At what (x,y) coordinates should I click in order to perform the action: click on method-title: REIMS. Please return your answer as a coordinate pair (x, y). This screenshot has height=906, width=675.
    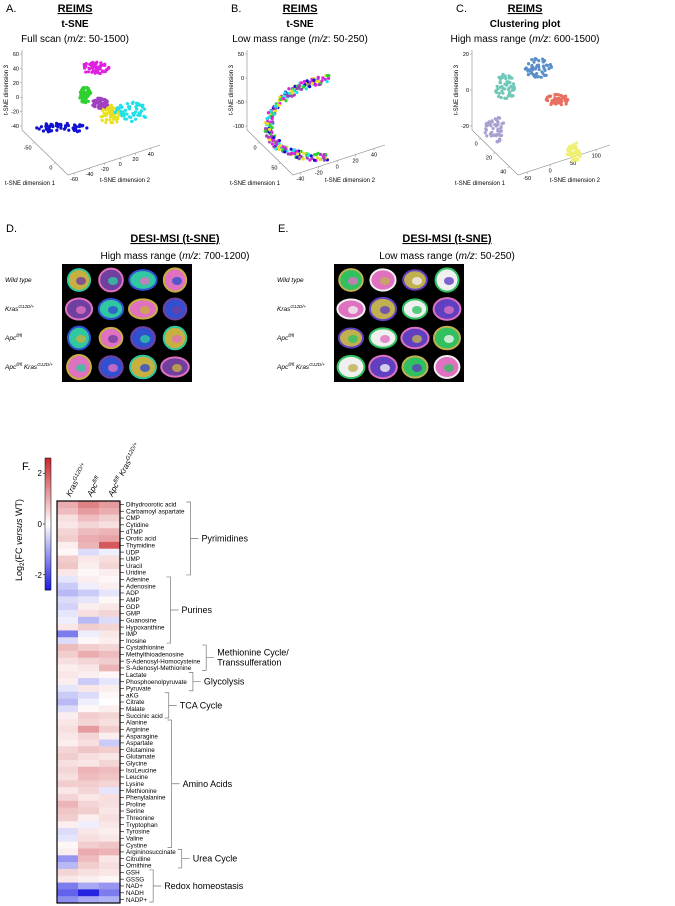
    Looking at the image, I should click on (75, 9).